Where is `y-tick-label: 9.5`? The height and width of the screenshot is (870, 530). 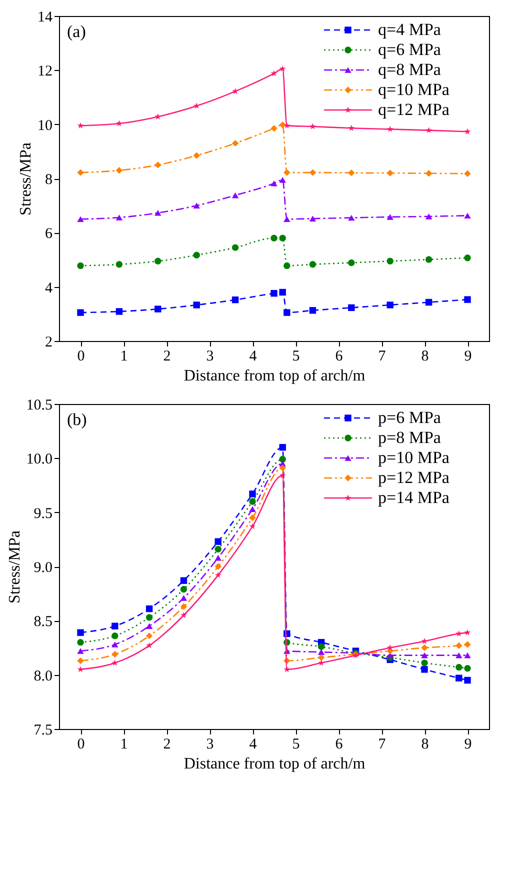 y-tick-label: 9.5 is located at coordinates (43, 514).